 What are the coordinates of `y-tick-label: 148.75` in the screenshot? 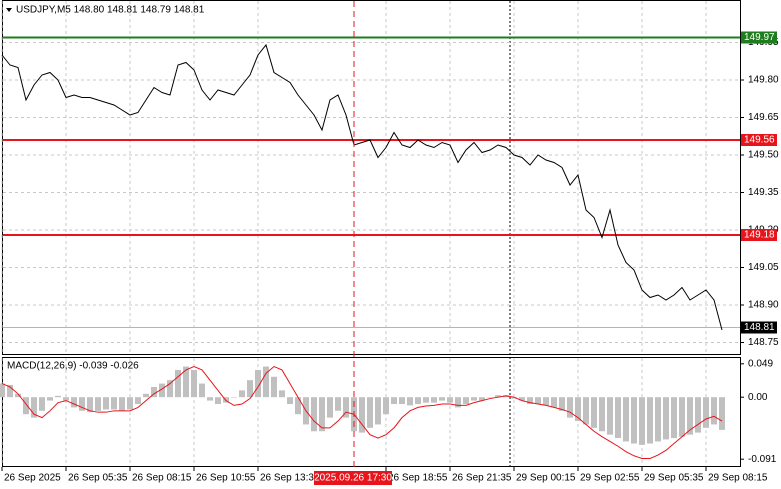 It's located at (763, 342).